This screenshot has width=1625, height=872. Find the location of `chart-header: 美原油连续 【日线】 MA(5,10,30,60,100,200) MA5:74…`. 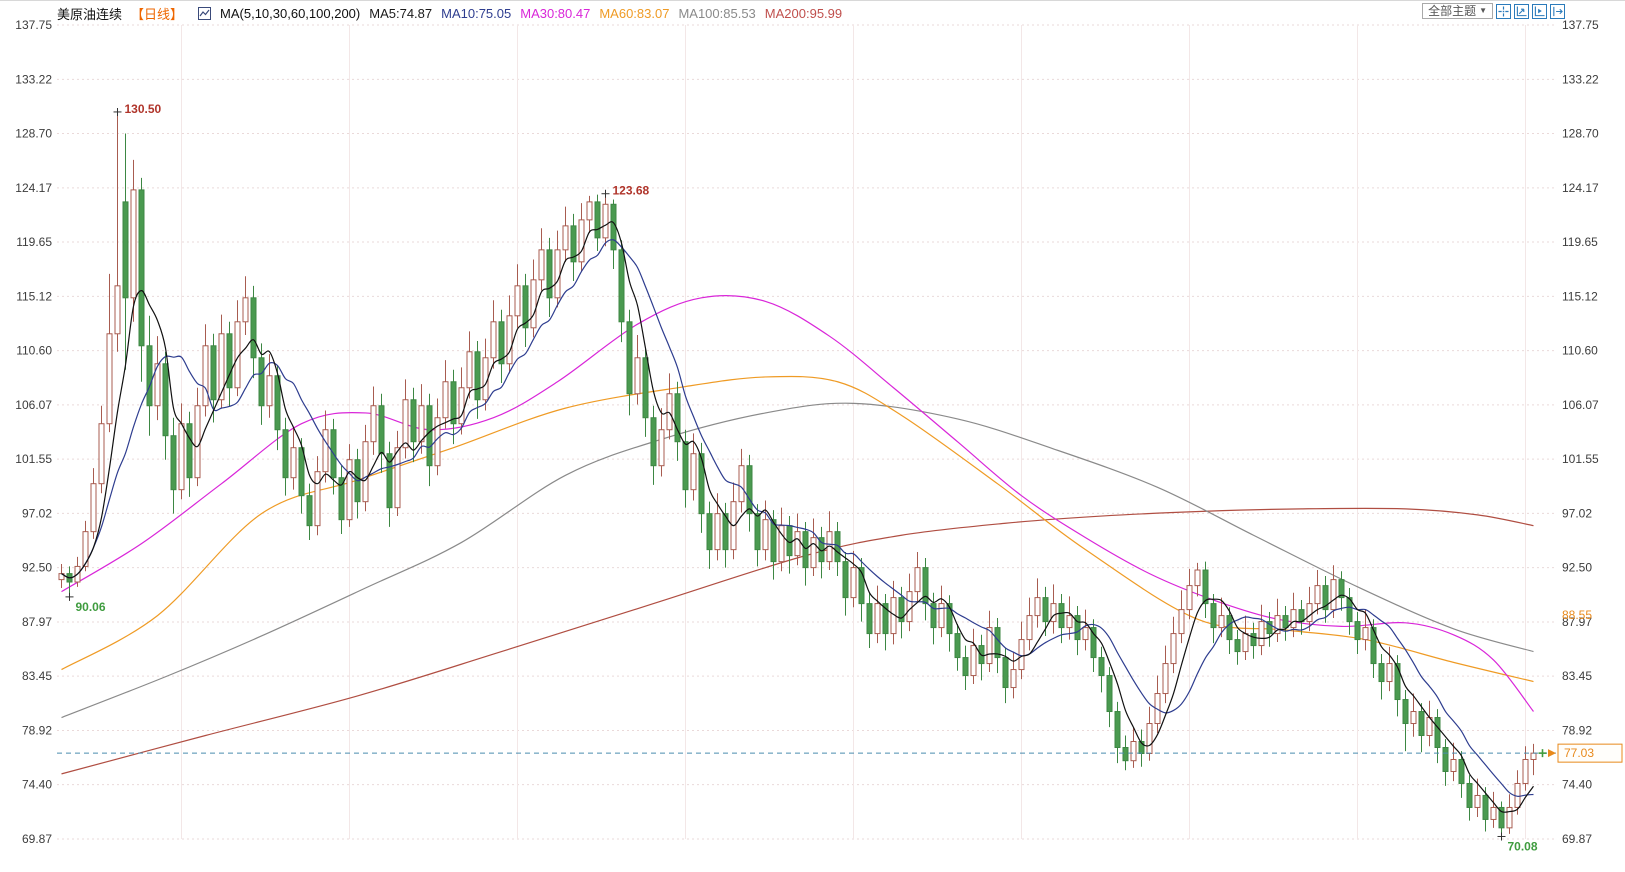

chart-header: 美原油连续 【日线】 MA(5,10,30,60,100,200) MA5:74… is located at coordinates (449, 13).